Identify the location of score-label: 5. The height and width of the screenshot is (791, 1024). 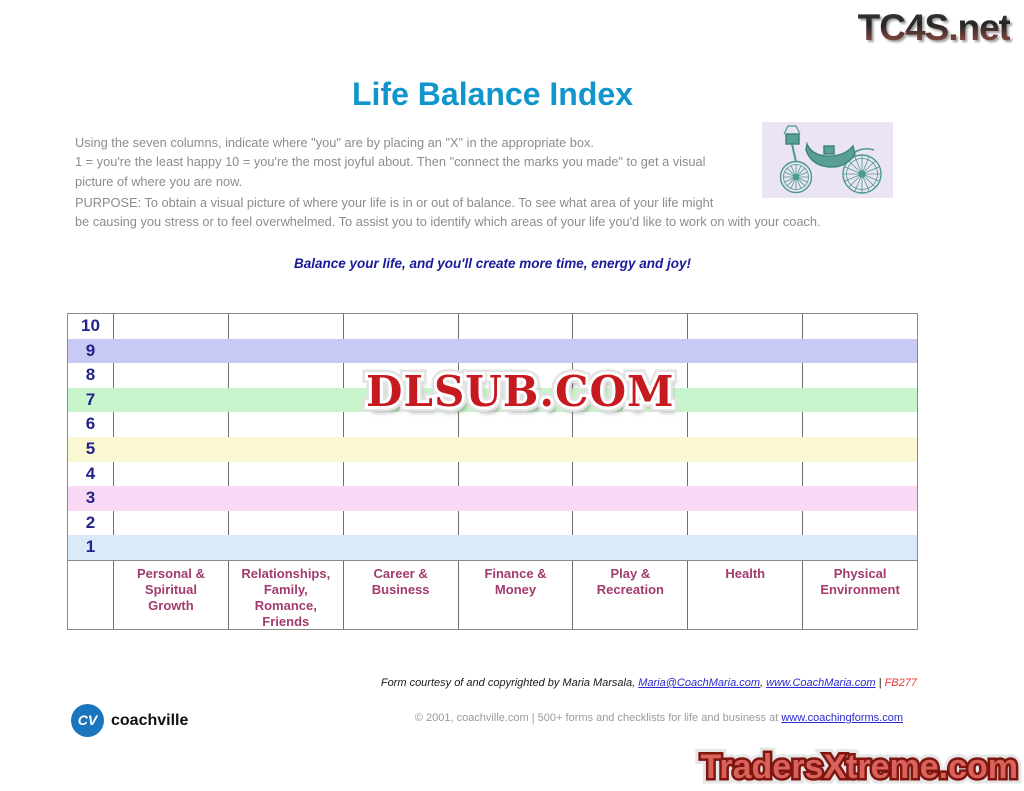
(90, 448).